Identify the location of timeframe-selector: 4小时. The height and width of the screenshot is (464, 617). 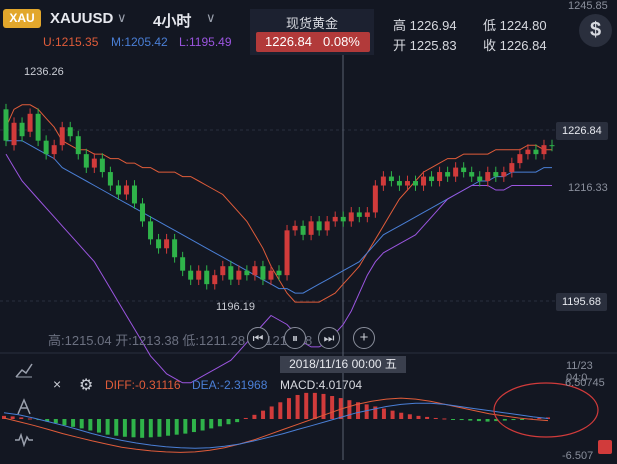
(172, 21).